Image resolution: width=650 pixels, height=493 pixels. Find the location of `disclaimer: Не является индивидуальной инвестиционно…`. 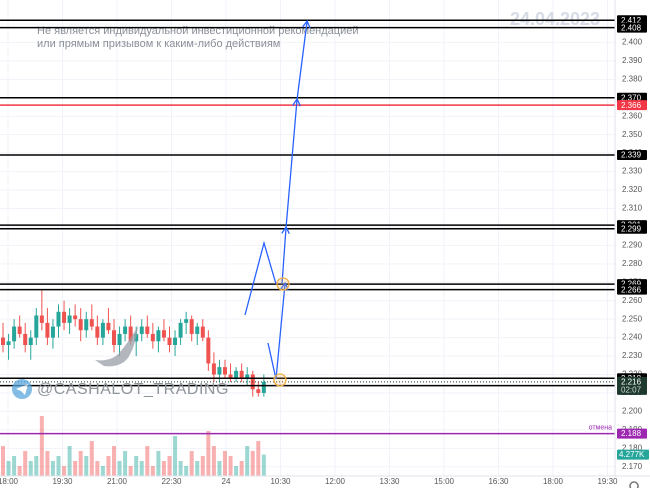

disclaimer: Не является индивидуальной инвестиционно… is located at coordinates (198, 31).